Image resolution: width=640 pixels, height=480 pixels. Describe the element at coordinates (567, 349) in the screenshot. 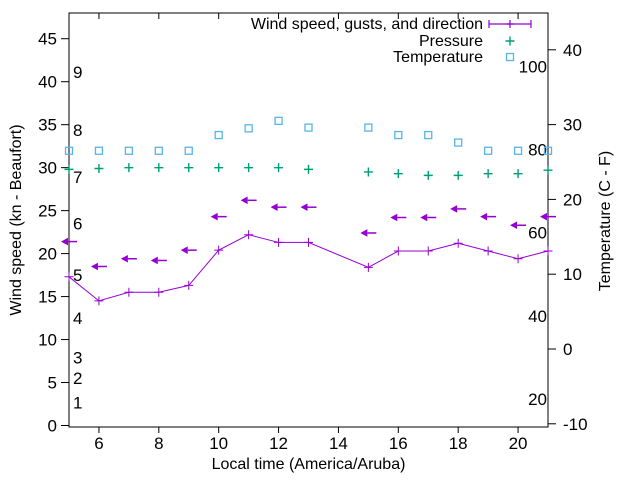

I see `right-y-tick-label: 0` at that location.